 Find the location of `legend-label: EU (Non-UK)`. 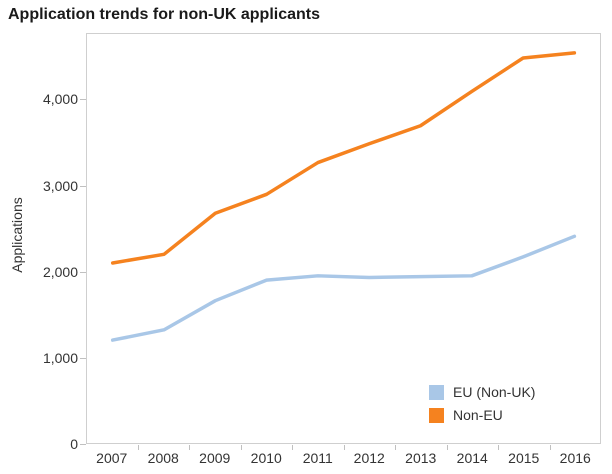

legend-label: EU (Non-UK) is located at coordinates (494, 392).